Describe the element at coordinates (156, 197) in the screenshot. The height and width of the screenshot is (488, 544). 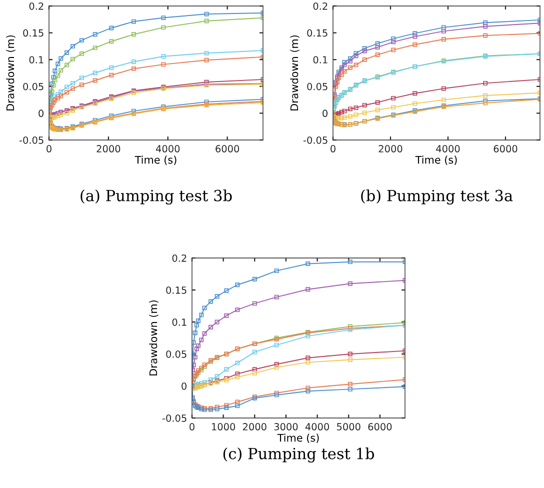
I see `text: (a) Pumping test 3b` at that location.